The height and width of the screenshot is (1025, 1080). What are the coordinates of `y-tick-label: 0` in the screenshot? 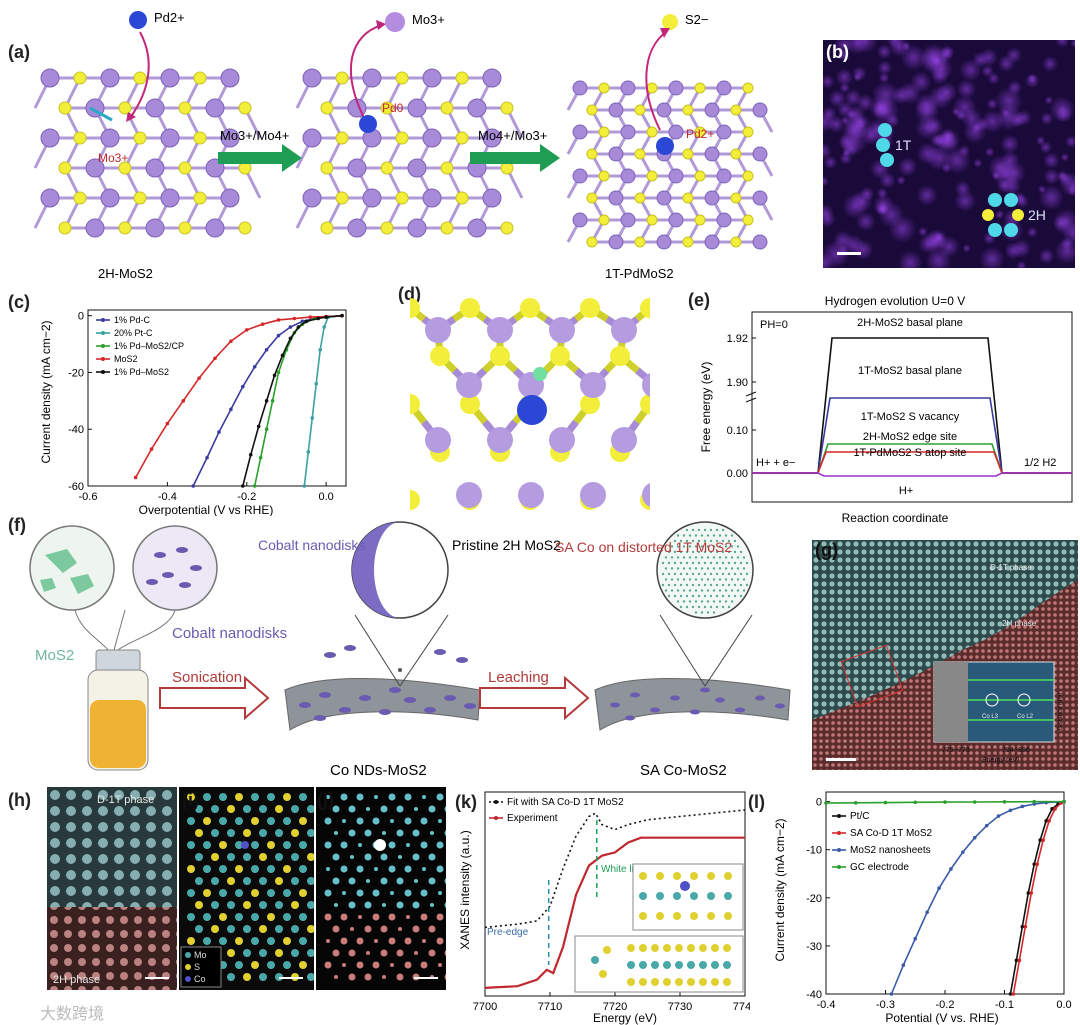 It's located at (81, 317).